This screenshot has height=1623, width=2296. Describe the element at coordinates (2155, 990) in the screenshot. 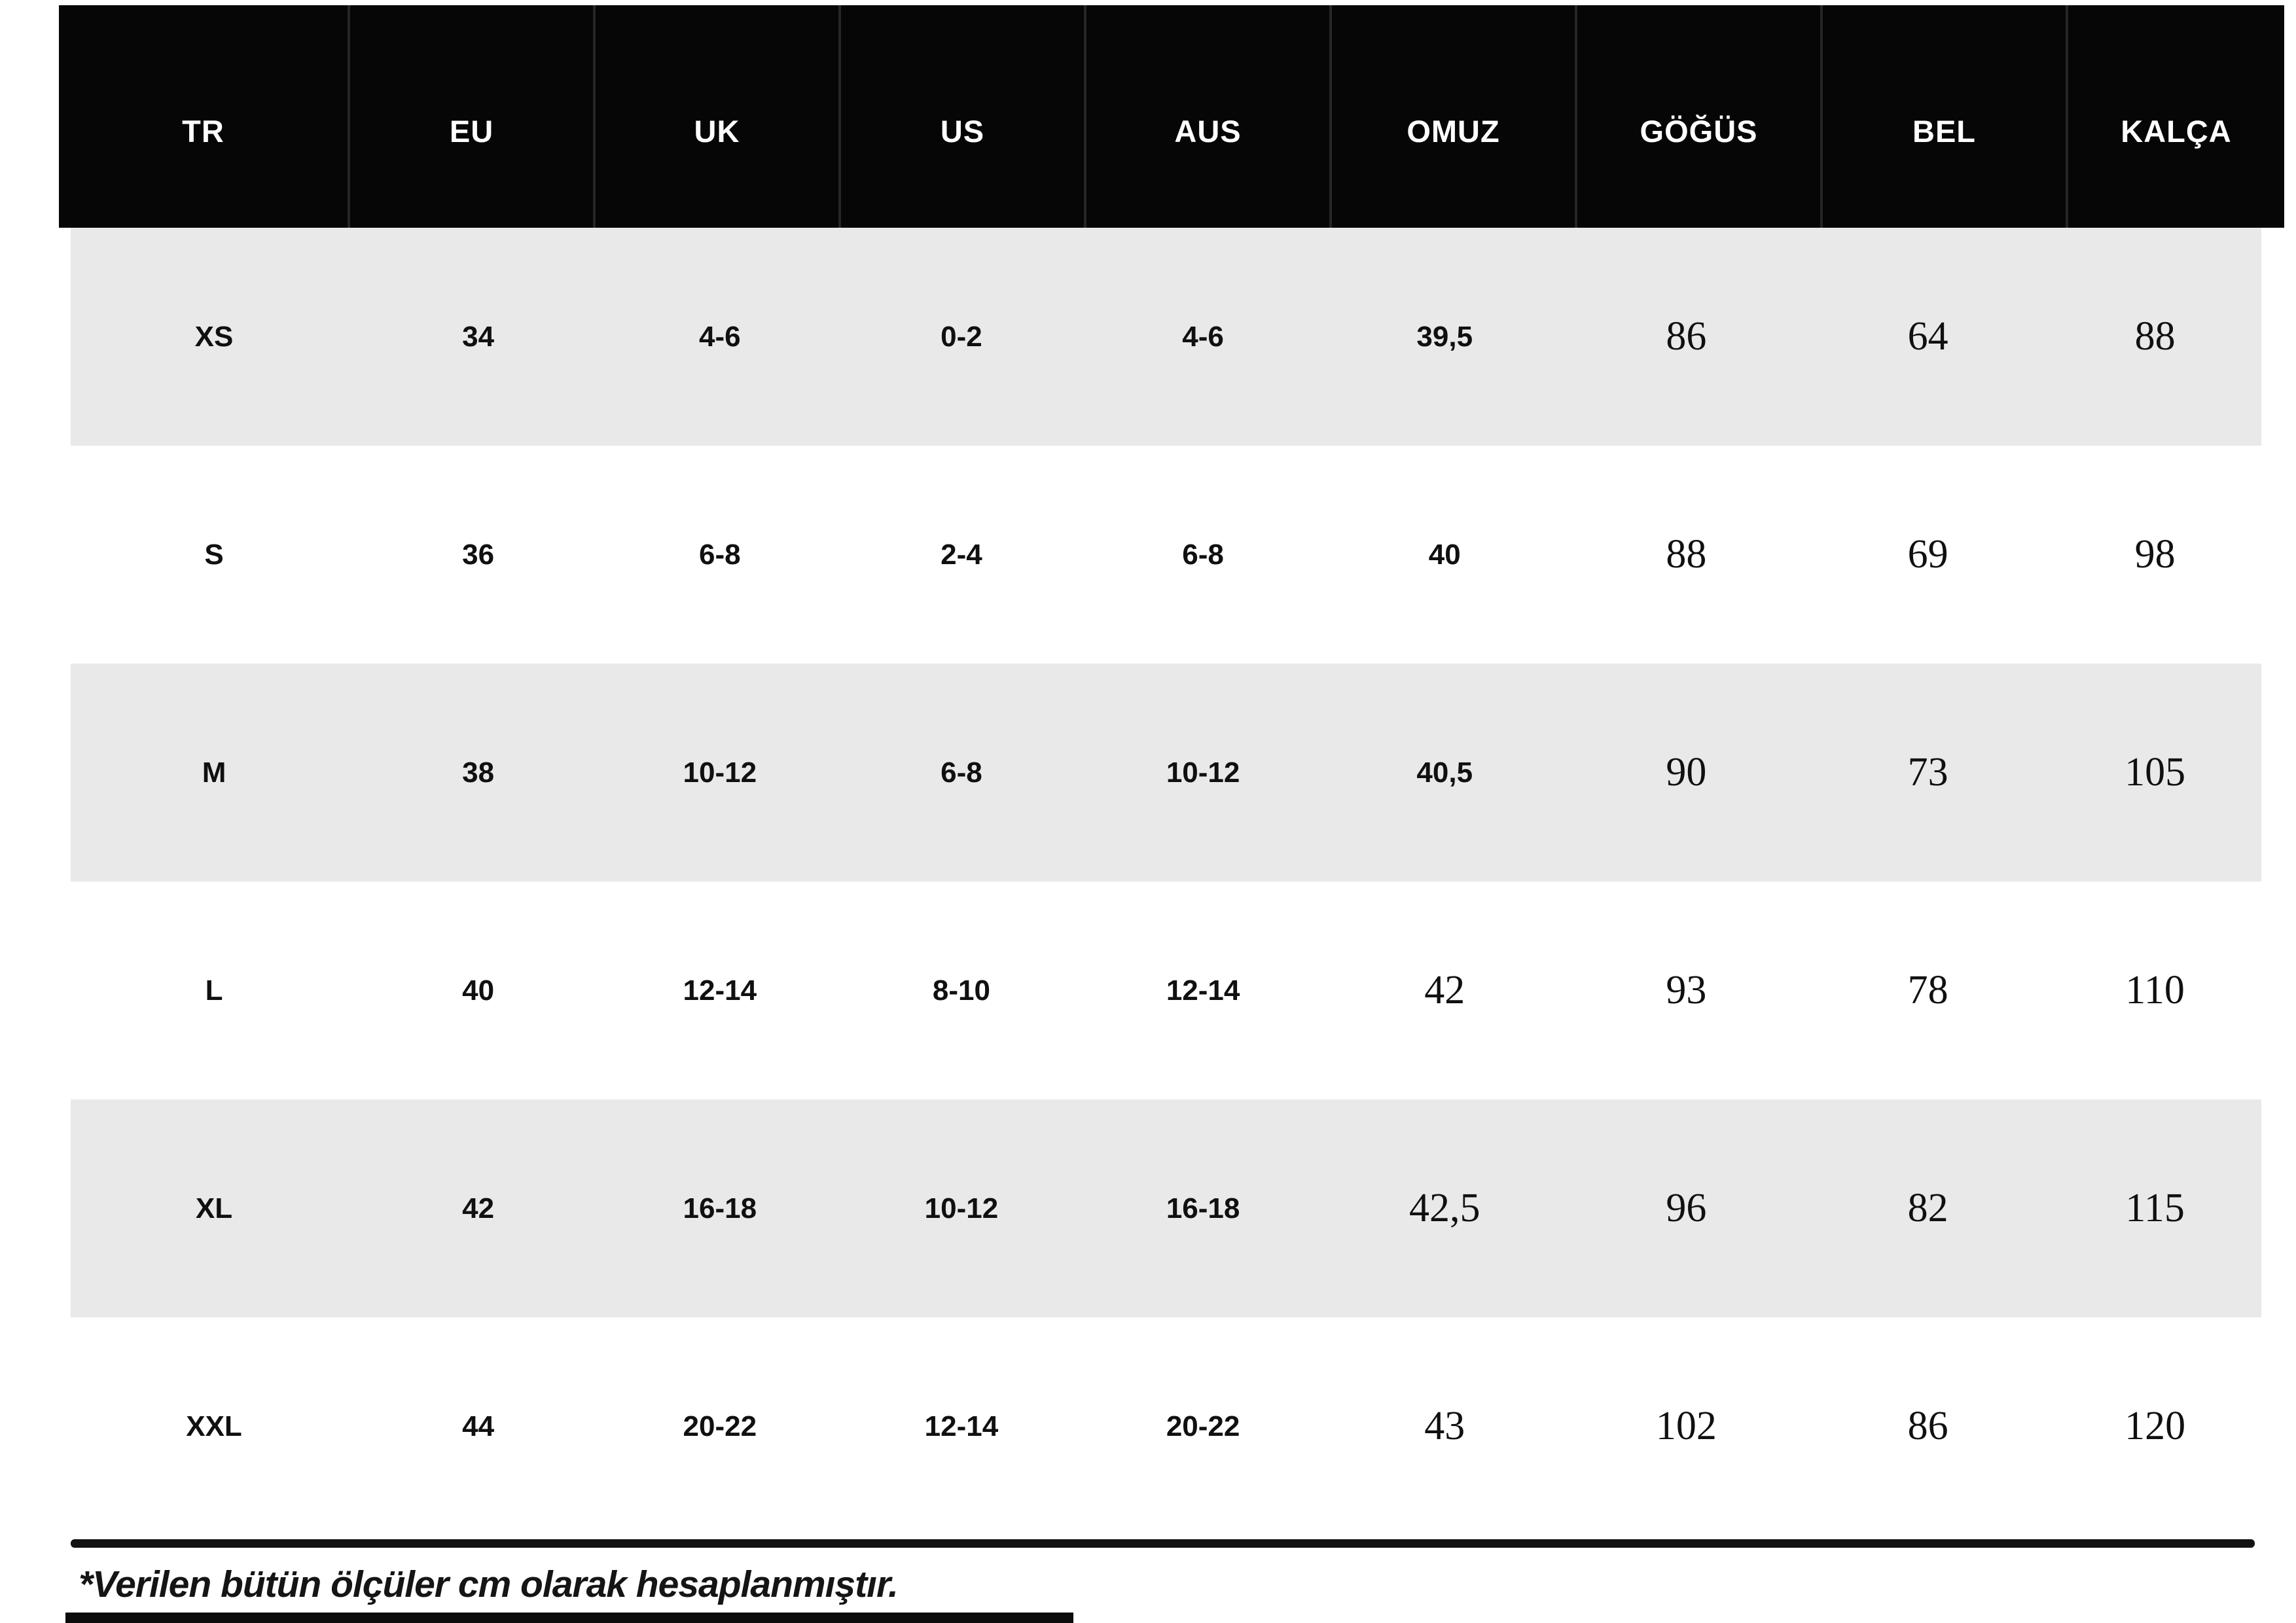

I see `cell-l-kalca: 110` at that location.